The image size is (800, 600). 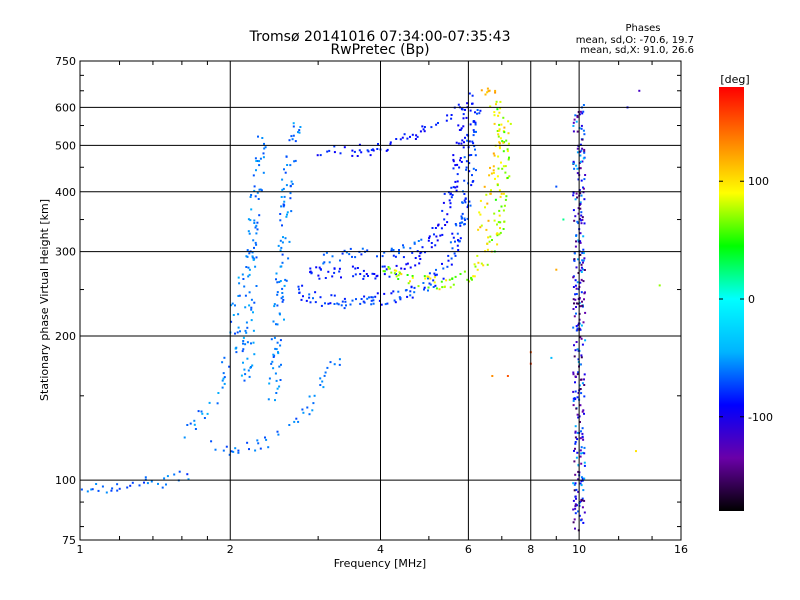 I want to click on colorbar-tick-label: 100, so click(x=758, y=181).